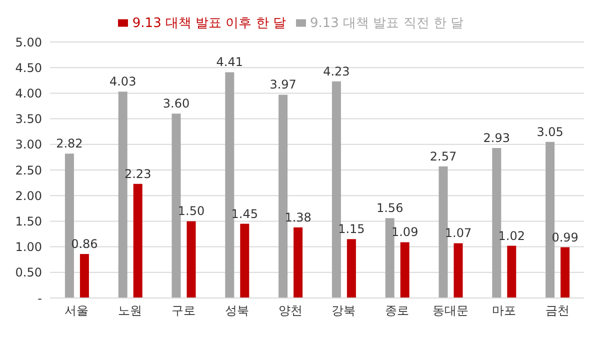 Image resolution: width=600 pixels, height=338 pixels. I want to click on y-tick-label: 2.00, so click(28, 195).